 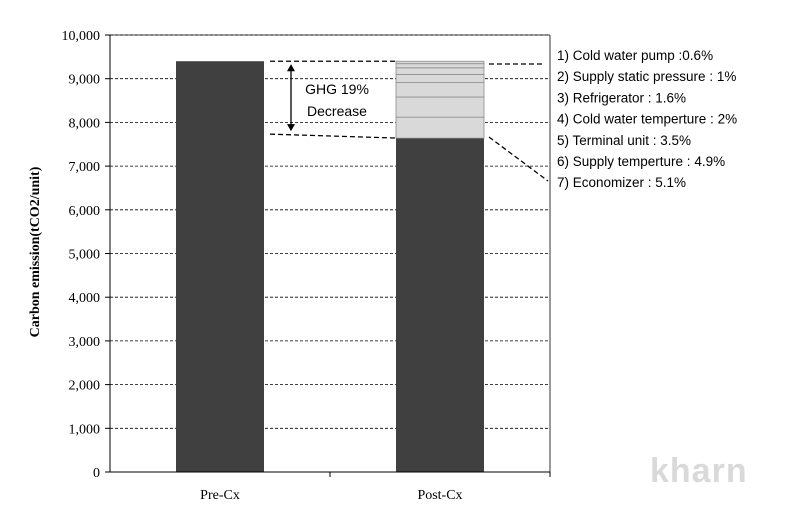 I want to click on y-tick-label: 2,000, so click(x=85, y=386).